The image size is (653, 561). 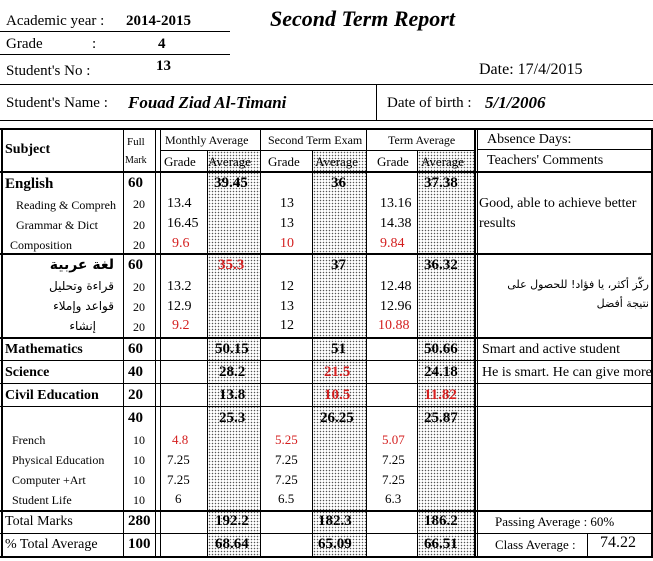 What do you see at coordinates (394, 325) in the screenshot?
I see `arabic-writing-term-grade: 10.88` at bounding box center [394, 325].